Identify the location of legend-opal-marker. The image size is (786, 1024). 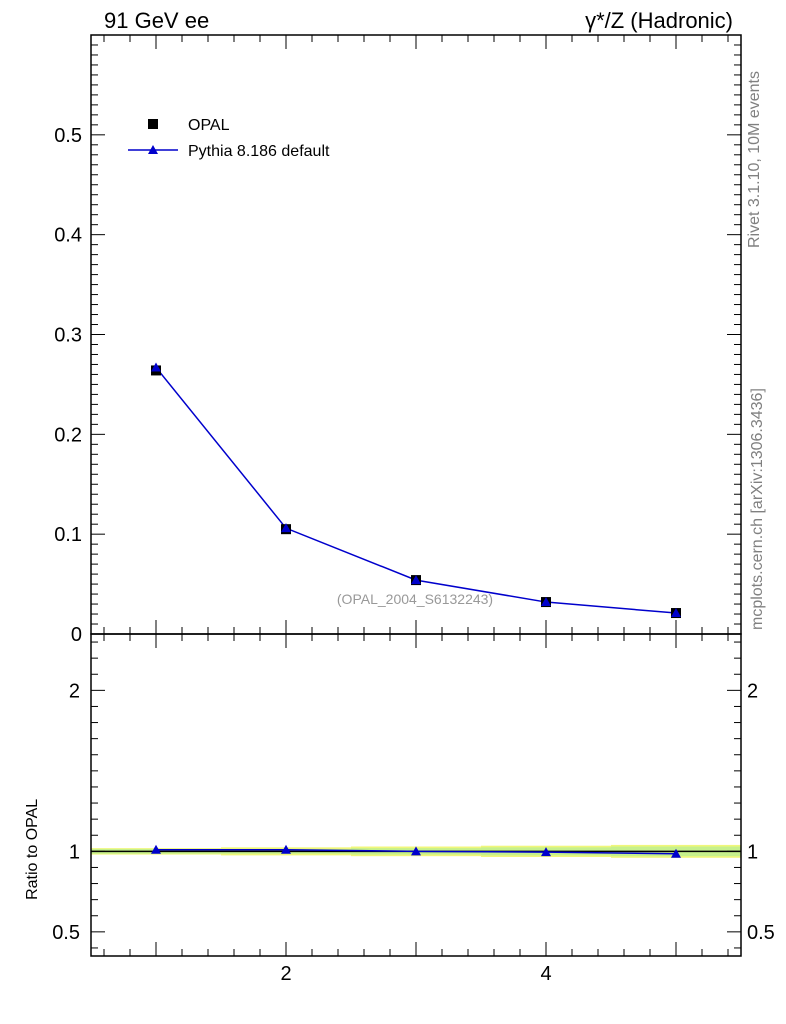
(153, 124).